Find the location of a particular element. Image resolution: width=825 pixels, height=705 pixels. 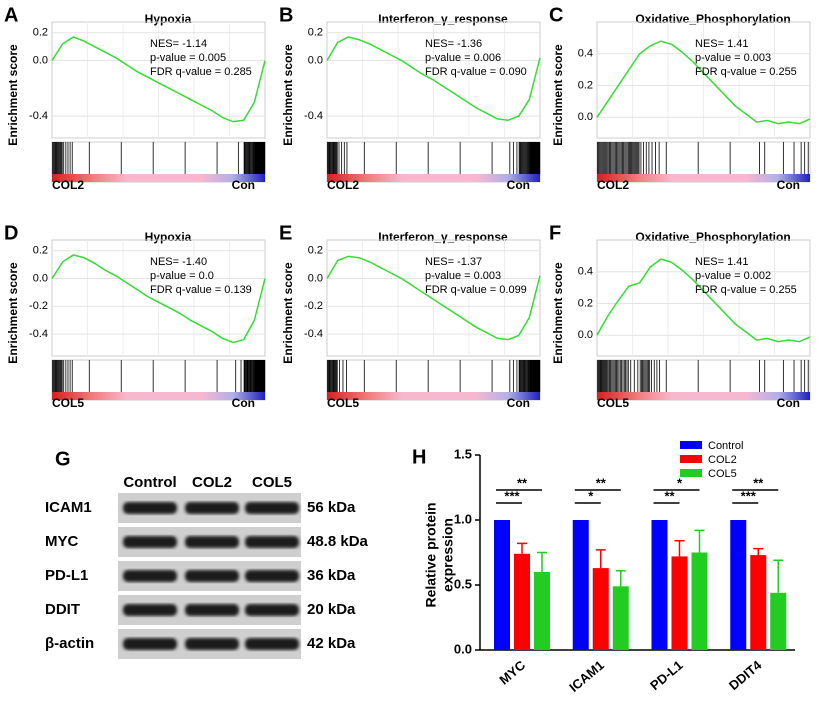

protein-label: β-actin is located at coordinates (69, 643).